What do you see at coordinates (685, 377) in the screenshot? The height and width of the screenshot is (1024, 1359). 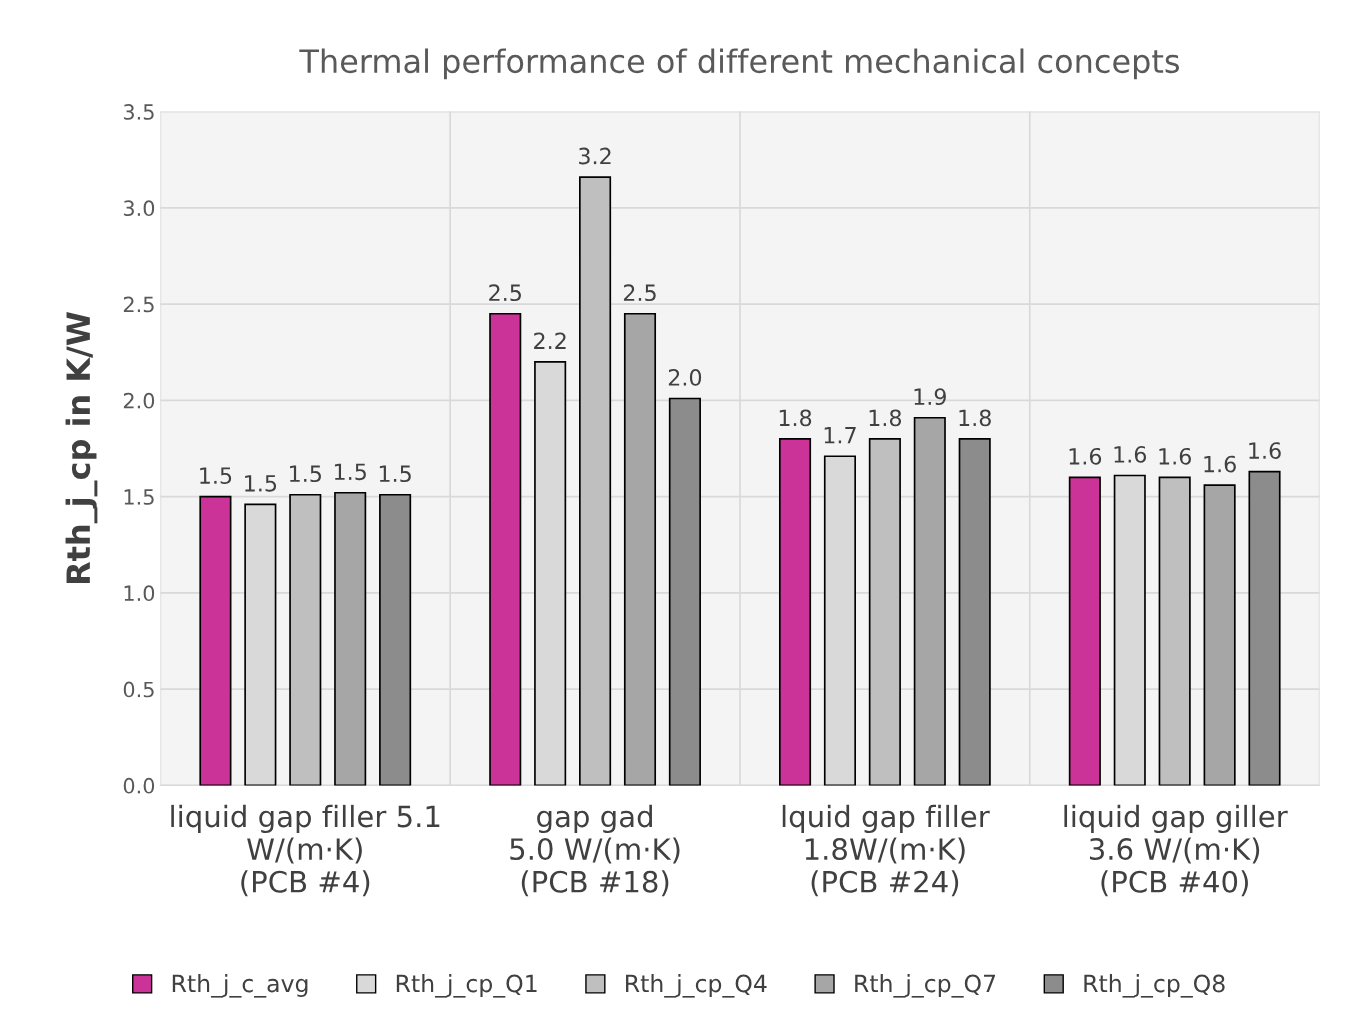 I see `data-label: 2.0` at bounding box center [685, 377].